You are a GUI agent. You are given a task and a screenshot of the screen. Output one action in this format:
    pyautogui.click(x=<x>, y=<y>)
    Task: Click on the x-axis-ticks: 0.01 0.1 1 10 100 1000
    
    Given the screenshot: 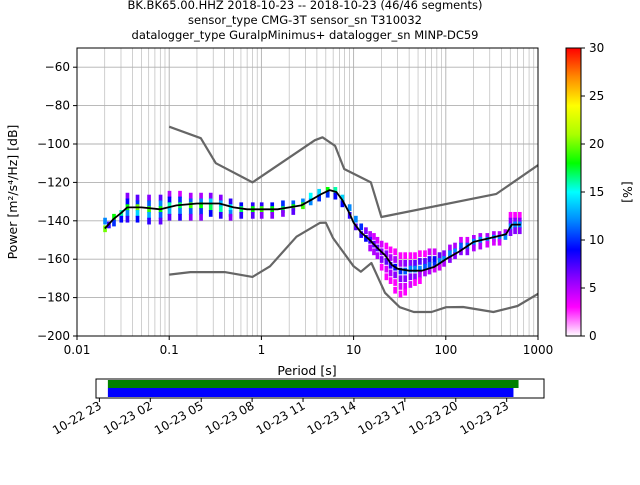 What is the action you would take?
    pyautogui.click(x=308, y=346)
    